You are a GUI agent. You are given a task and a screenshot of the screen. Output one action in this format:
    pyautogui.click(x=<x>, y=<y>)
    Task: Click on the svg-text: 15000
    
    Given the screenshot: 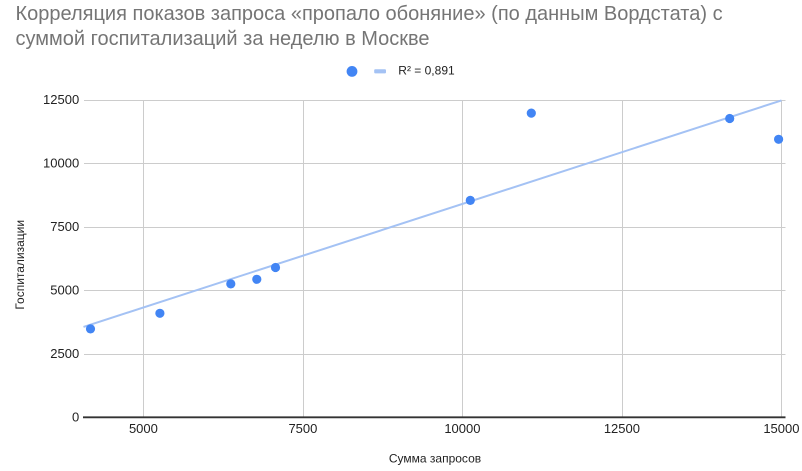 What is the action you would take?
    pyautogui.click(x=781, y=428)
    